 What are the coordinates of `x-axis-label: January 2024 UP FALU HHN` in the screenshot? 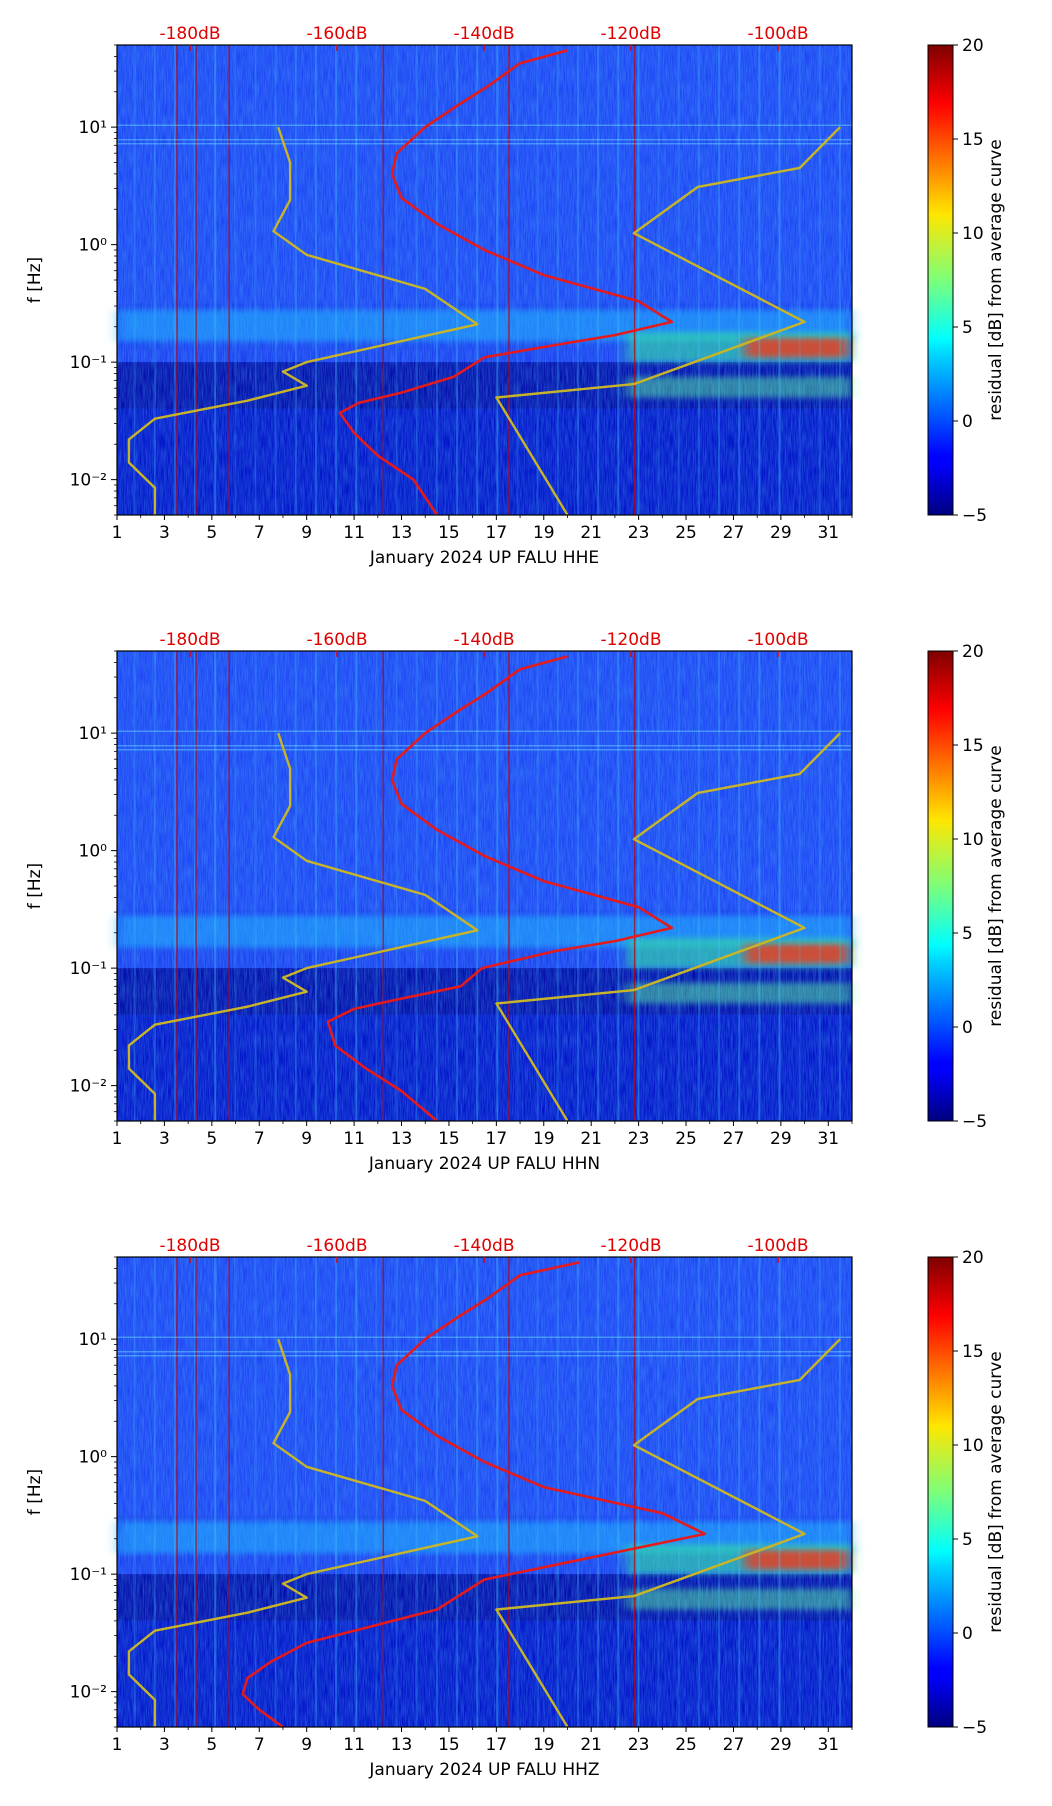 It's located at (484, 1164).